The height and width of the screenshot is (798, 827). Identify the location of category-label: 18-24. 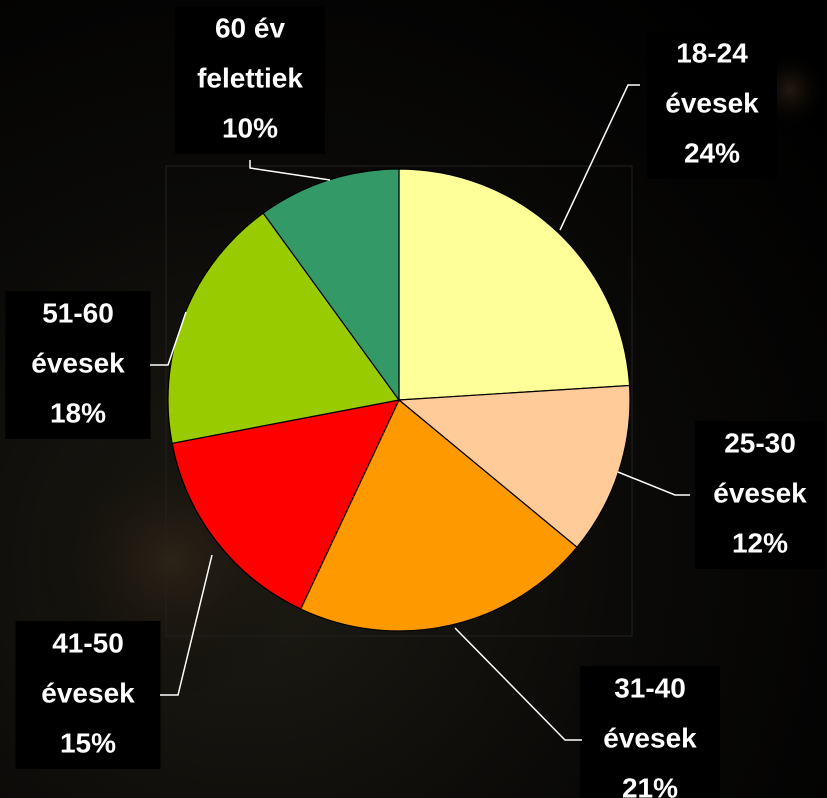
(712, 52).